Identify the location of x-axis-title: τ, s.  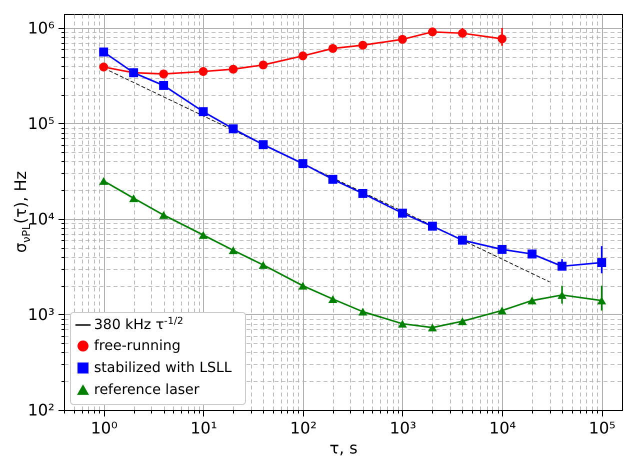
(343, 448).